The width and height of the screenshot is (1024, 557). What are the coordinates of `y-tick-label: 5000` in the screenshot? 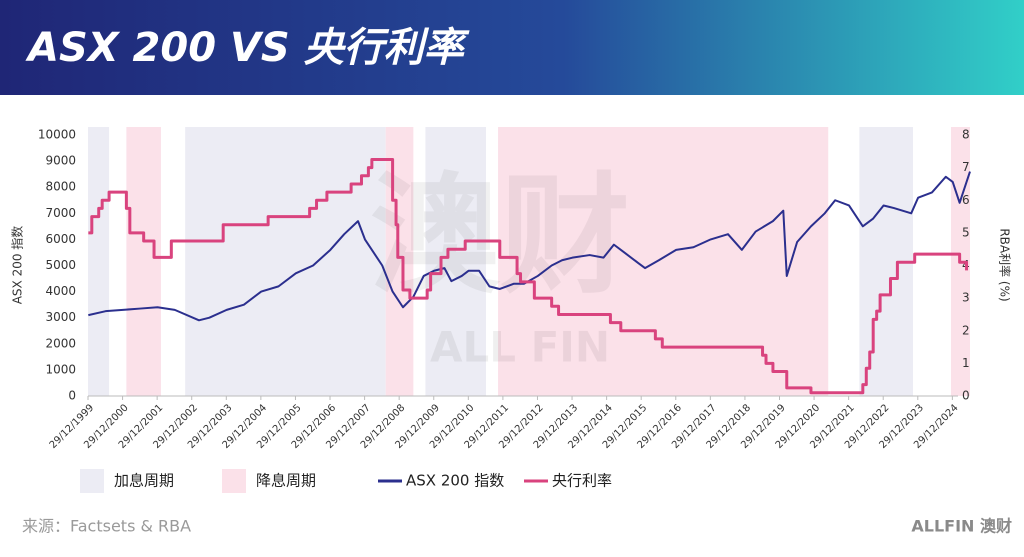 It's located at (60, 265).